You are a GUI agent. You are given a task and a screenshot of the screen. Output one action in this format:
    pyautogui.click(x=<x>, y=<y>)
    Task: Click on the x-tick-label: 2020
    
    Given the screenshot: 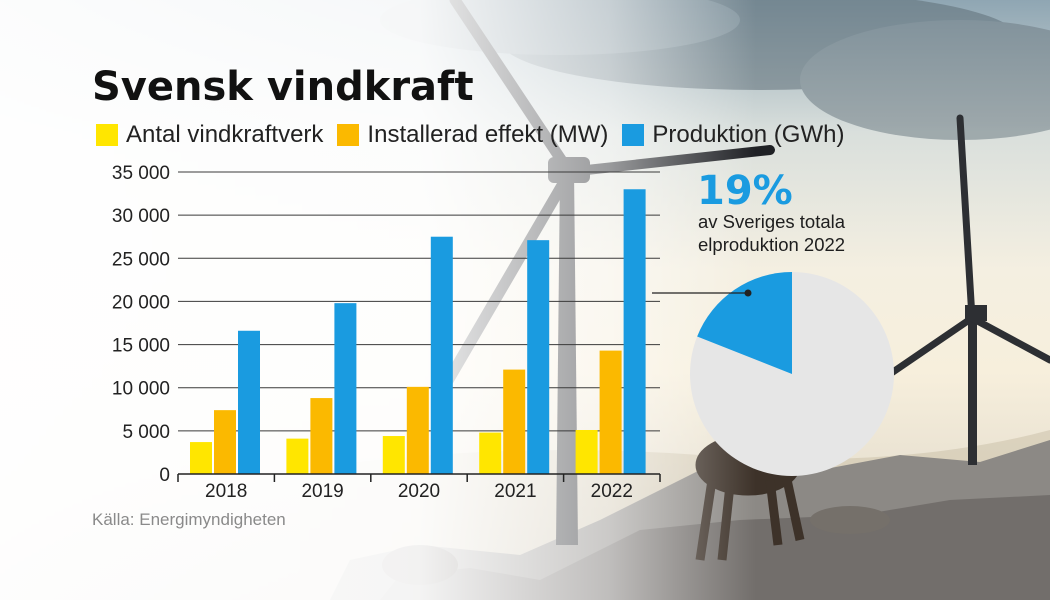 What is the action you would take?
    pyautogui.click(x=419, y=491)
    